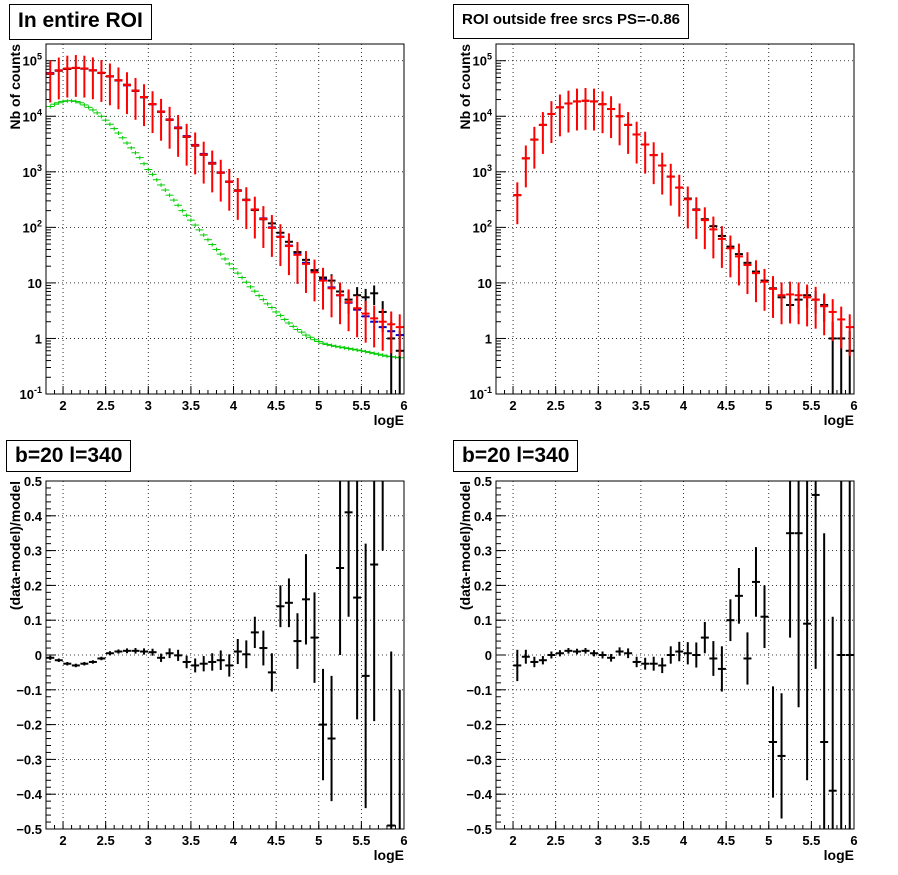  Describe the element at coordinates (389, 855) in the screenshot. I see `bottom-left-xlabel: logE` at that location.